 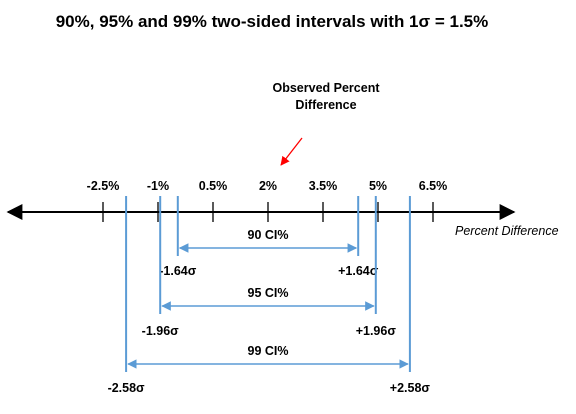 I want to click on axis-tick-label: 5%, so click(x=378, y=186).